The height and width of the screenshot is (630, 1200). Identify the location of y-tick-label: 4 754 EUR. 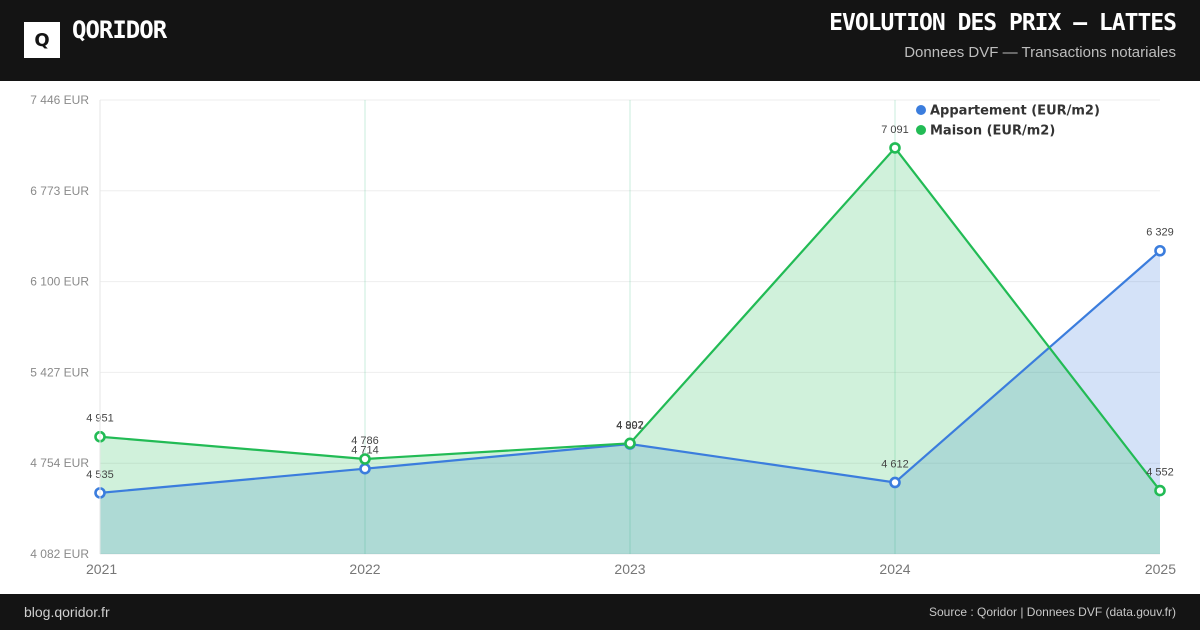
(59, 463).